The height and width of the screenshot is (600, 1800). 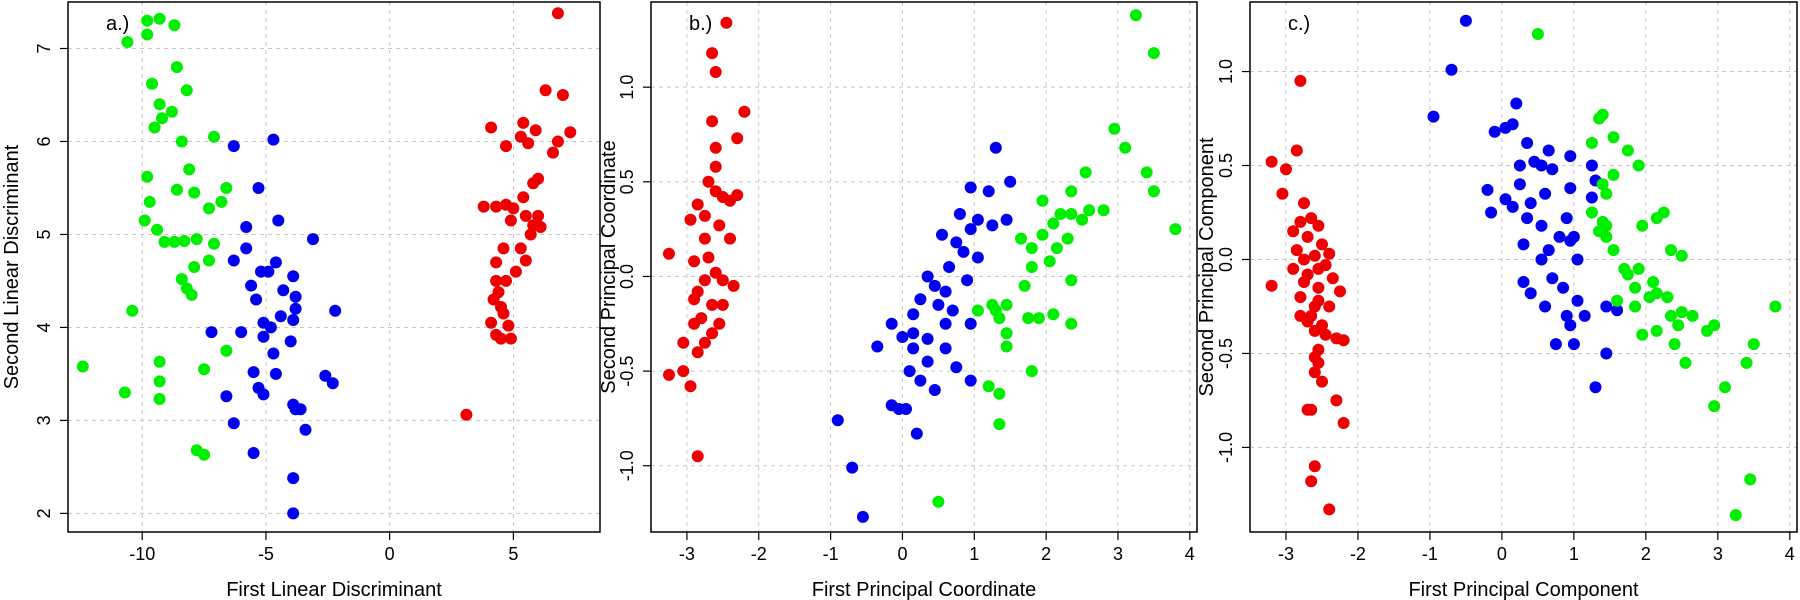 What do you see at coordinates (12, 266) in the screenshot?
I see `y-axis-title: Second Linear Discriminant` at bounding box center [12, 266].